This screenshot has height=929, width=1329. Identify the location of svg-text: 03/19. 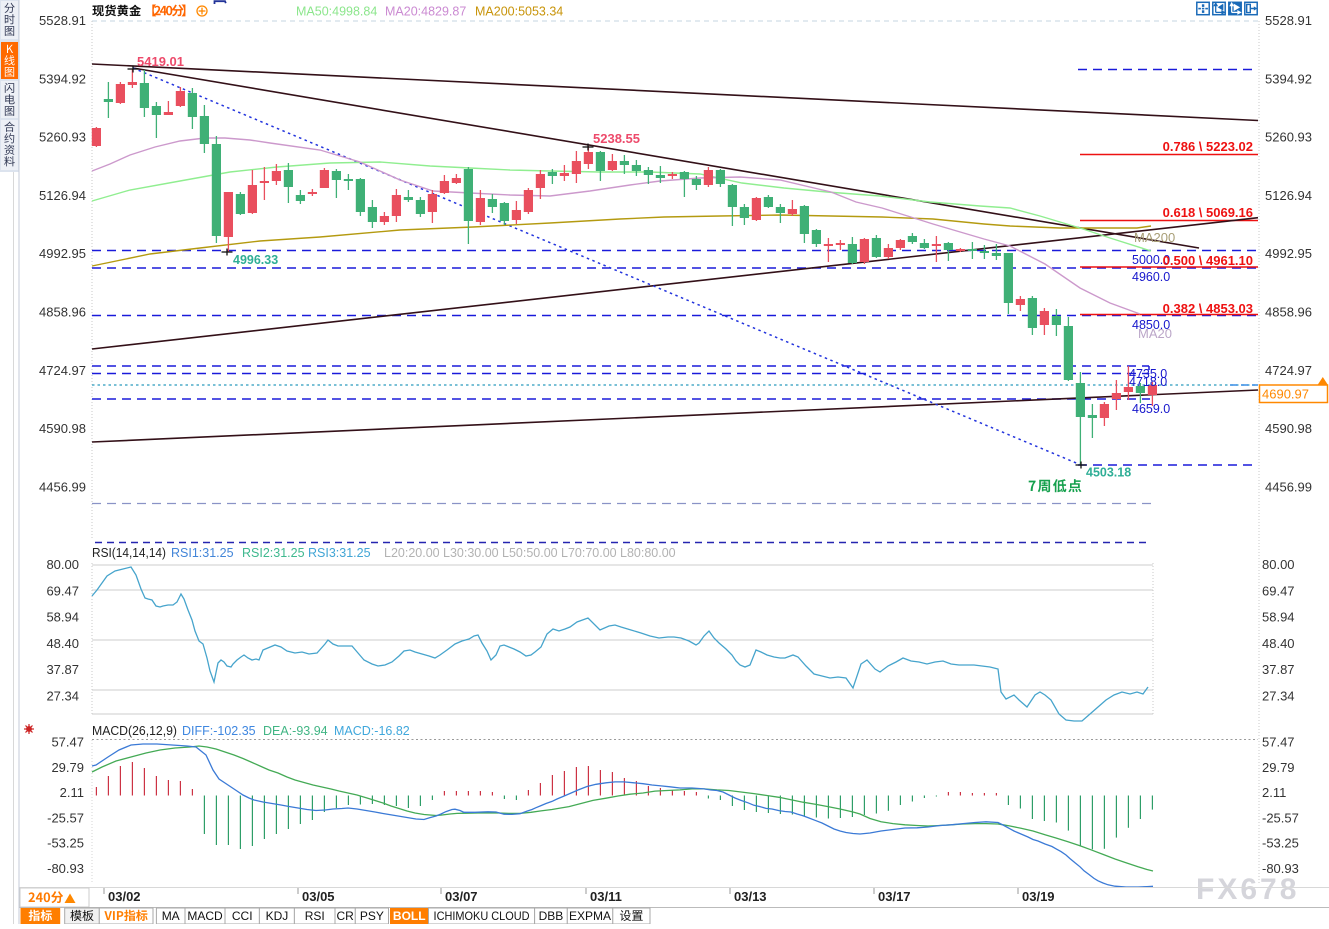
(1038, 896).